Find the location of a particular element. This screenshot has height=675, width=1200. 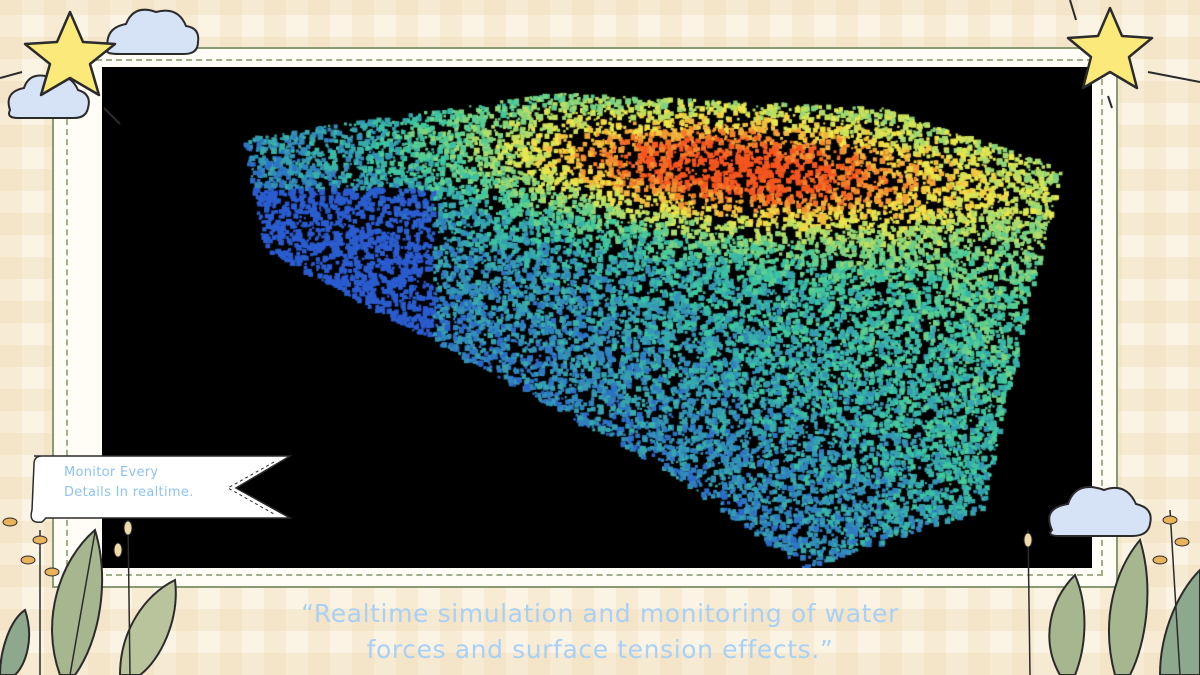

ribbon-banner-text: Monitor Every Details In realtime. is located at coordinates (149, 483).